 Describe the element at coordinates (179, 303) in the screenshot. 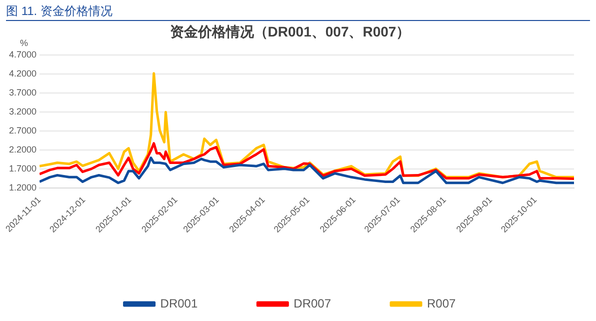

I see `legend-label: DR001` at that location.